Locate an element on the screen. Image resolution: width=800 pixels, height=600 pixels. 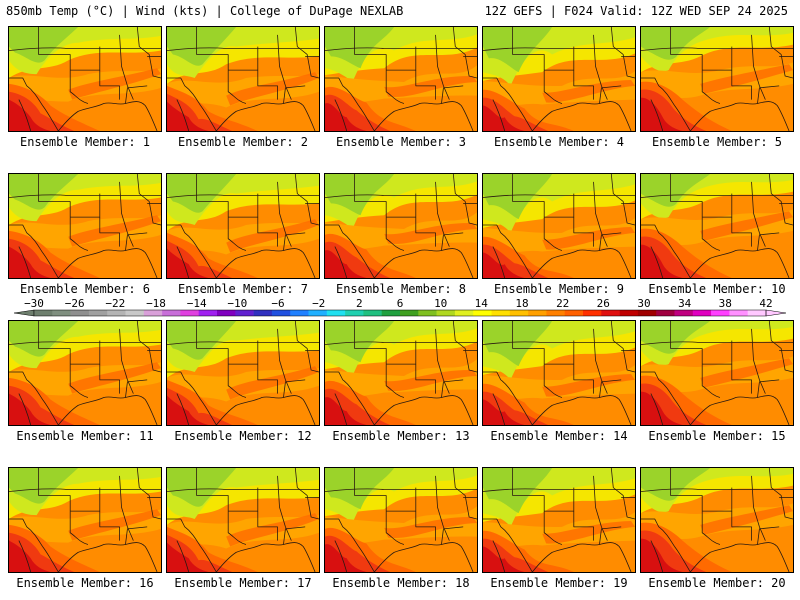
colorbar-tick-label: 2 is located at coordinates (359, 303).